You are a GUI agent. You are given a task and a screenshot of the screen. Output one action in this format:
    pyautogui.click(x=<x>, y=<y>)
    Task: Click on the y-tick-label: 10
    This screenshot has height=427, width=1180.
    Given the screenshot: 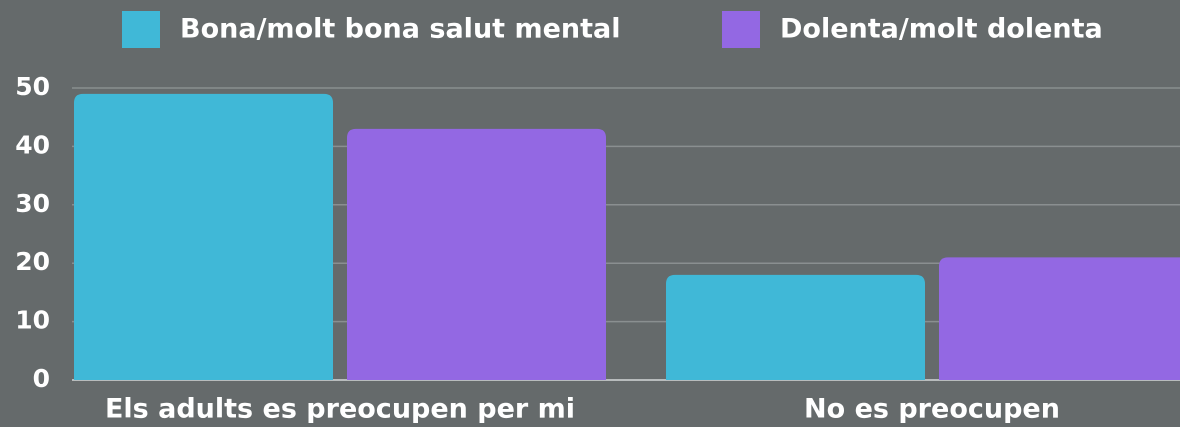 What is the action you would take?
    pyautogui.click(x=32, y=320)
    